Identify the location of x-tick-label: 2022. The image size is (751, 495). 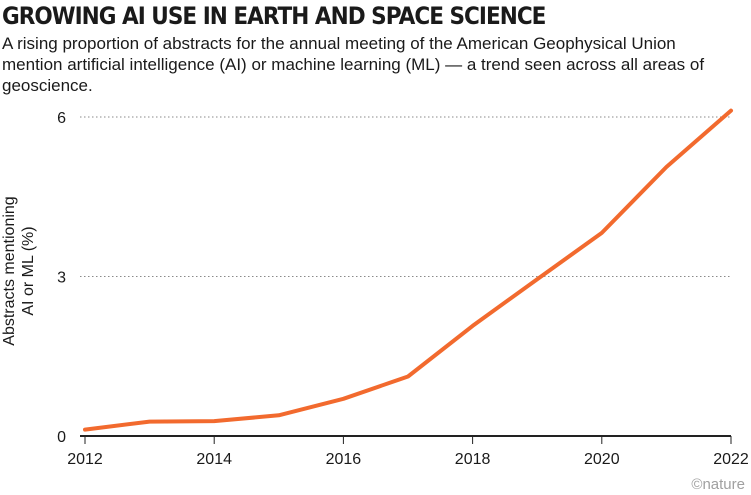
(731, 459).